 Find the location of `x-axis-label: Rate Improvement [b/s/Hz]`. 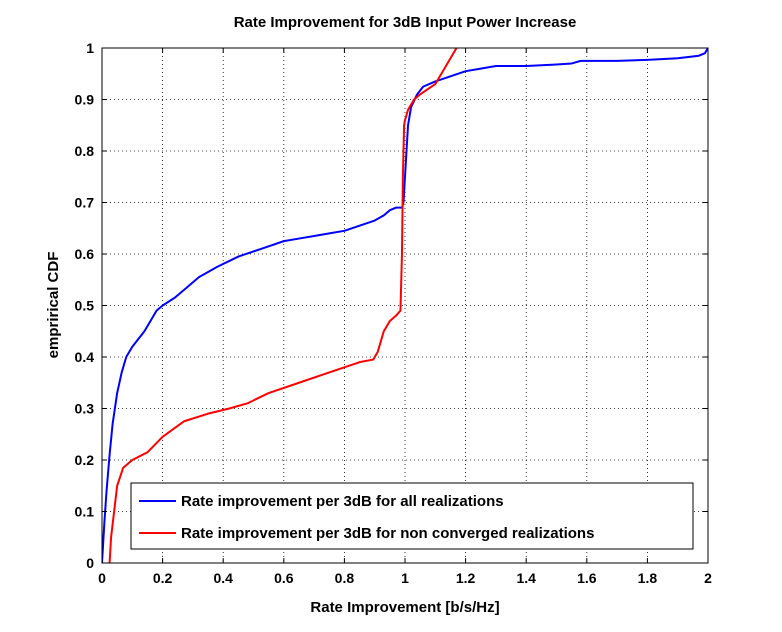

x-axis-label: Rate Improvement [b/s/Hz] is located at coordinates (404, 607).